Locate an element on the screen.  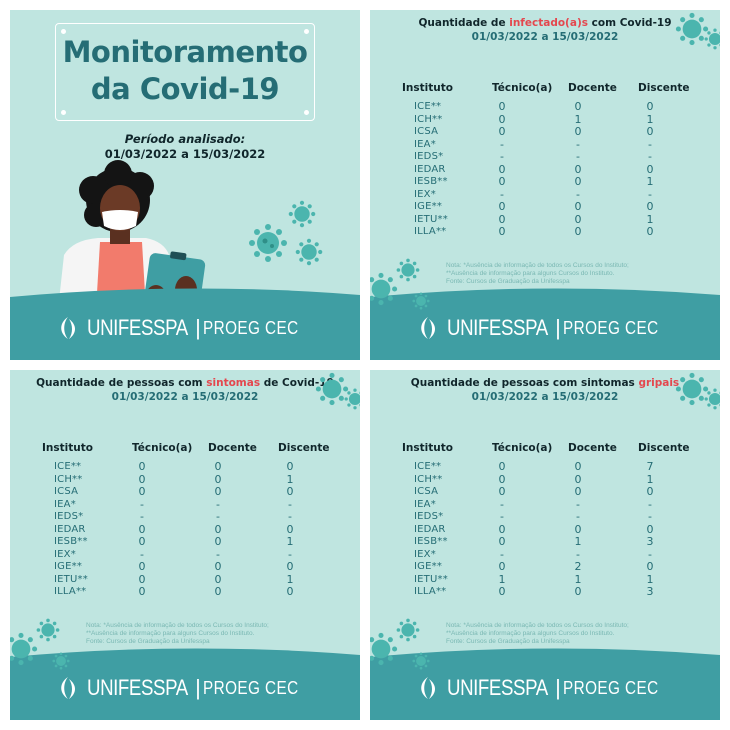
table-row: IESB** 0 1 3 is located at coordinates (545, 542).